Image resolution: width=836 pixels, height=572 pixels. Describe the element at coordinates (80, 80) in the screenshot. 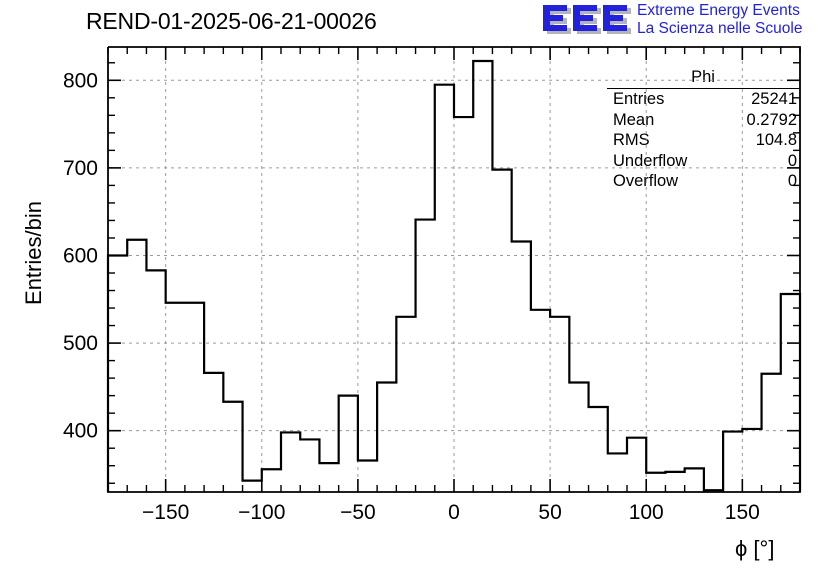

I see `y-tick-label: 800` at that location.